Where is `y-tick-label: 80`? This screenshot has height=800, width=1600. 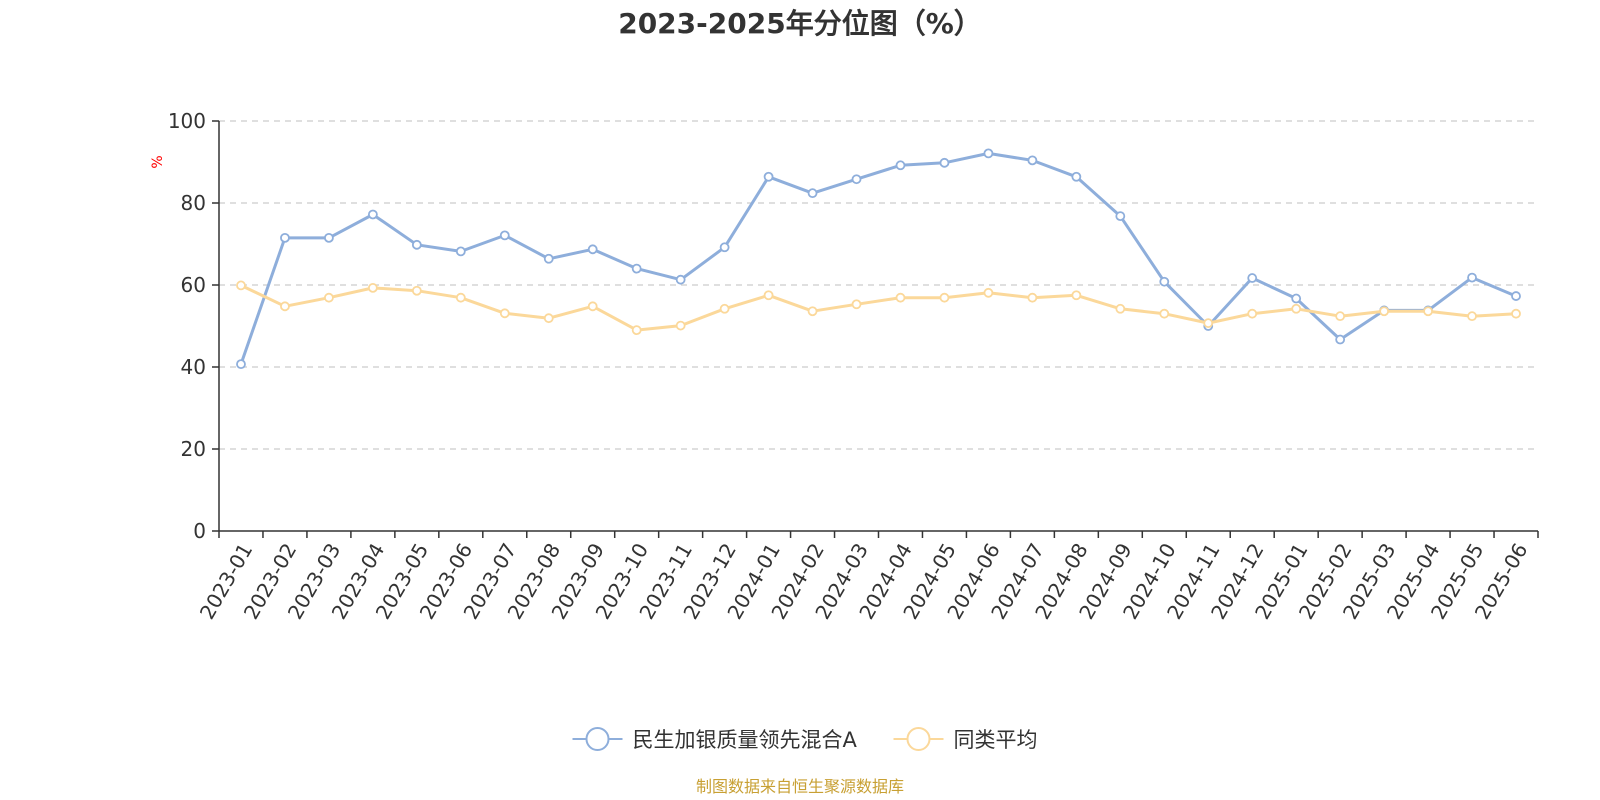 y-tick-label: 80 is located at coordinates (193, 203).